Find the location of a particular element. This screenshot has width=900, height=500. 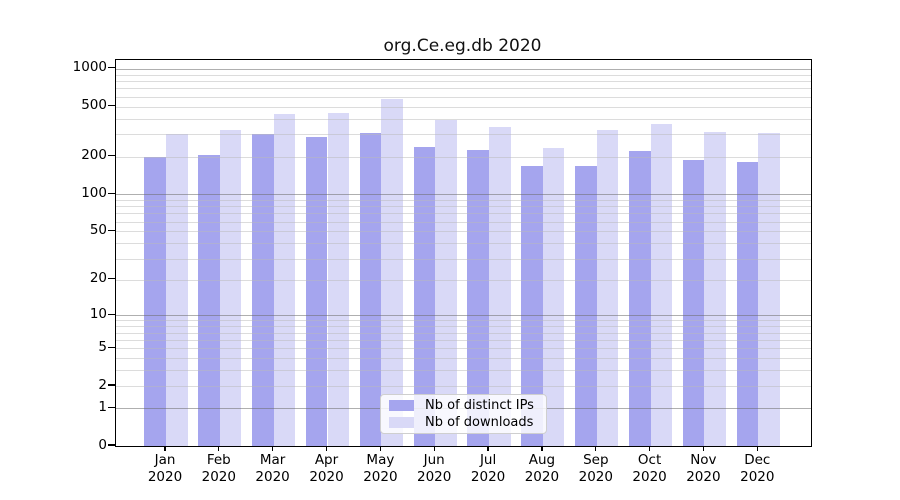

legend-item-downloads: Nb of downloads is located at coordinates (463, 422).